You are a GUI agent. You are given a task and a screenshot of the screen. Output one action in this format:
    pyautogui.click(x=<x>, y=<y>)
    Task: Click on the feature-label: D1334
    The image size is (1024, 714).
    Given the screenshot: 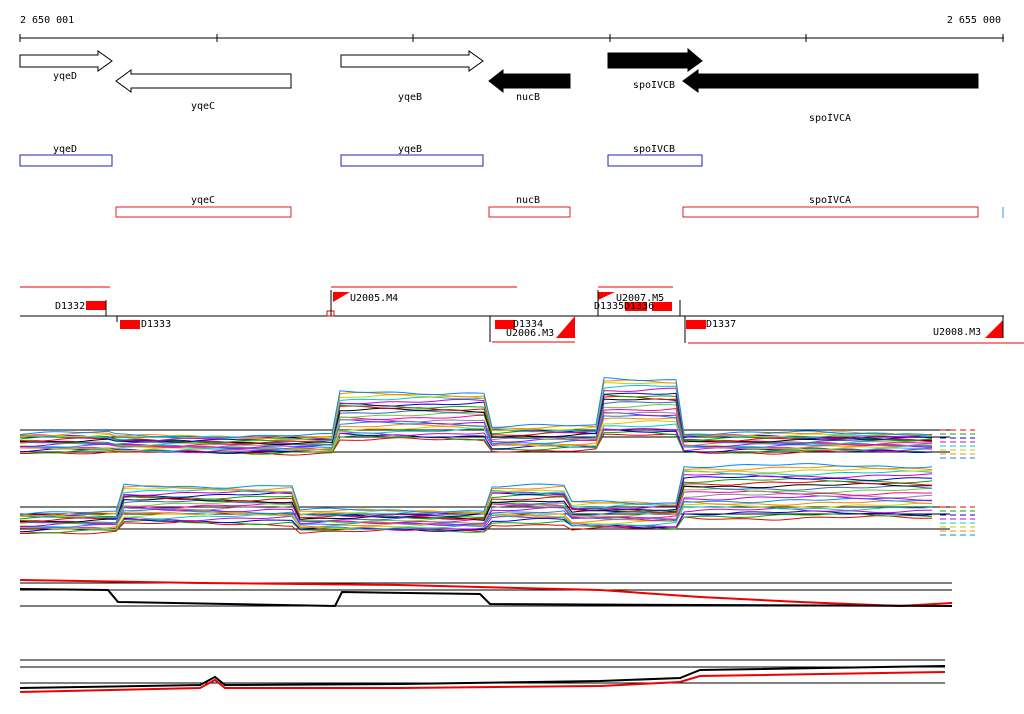 What is the action you would take?
    pyautogui.click(x=528, y=324)
    